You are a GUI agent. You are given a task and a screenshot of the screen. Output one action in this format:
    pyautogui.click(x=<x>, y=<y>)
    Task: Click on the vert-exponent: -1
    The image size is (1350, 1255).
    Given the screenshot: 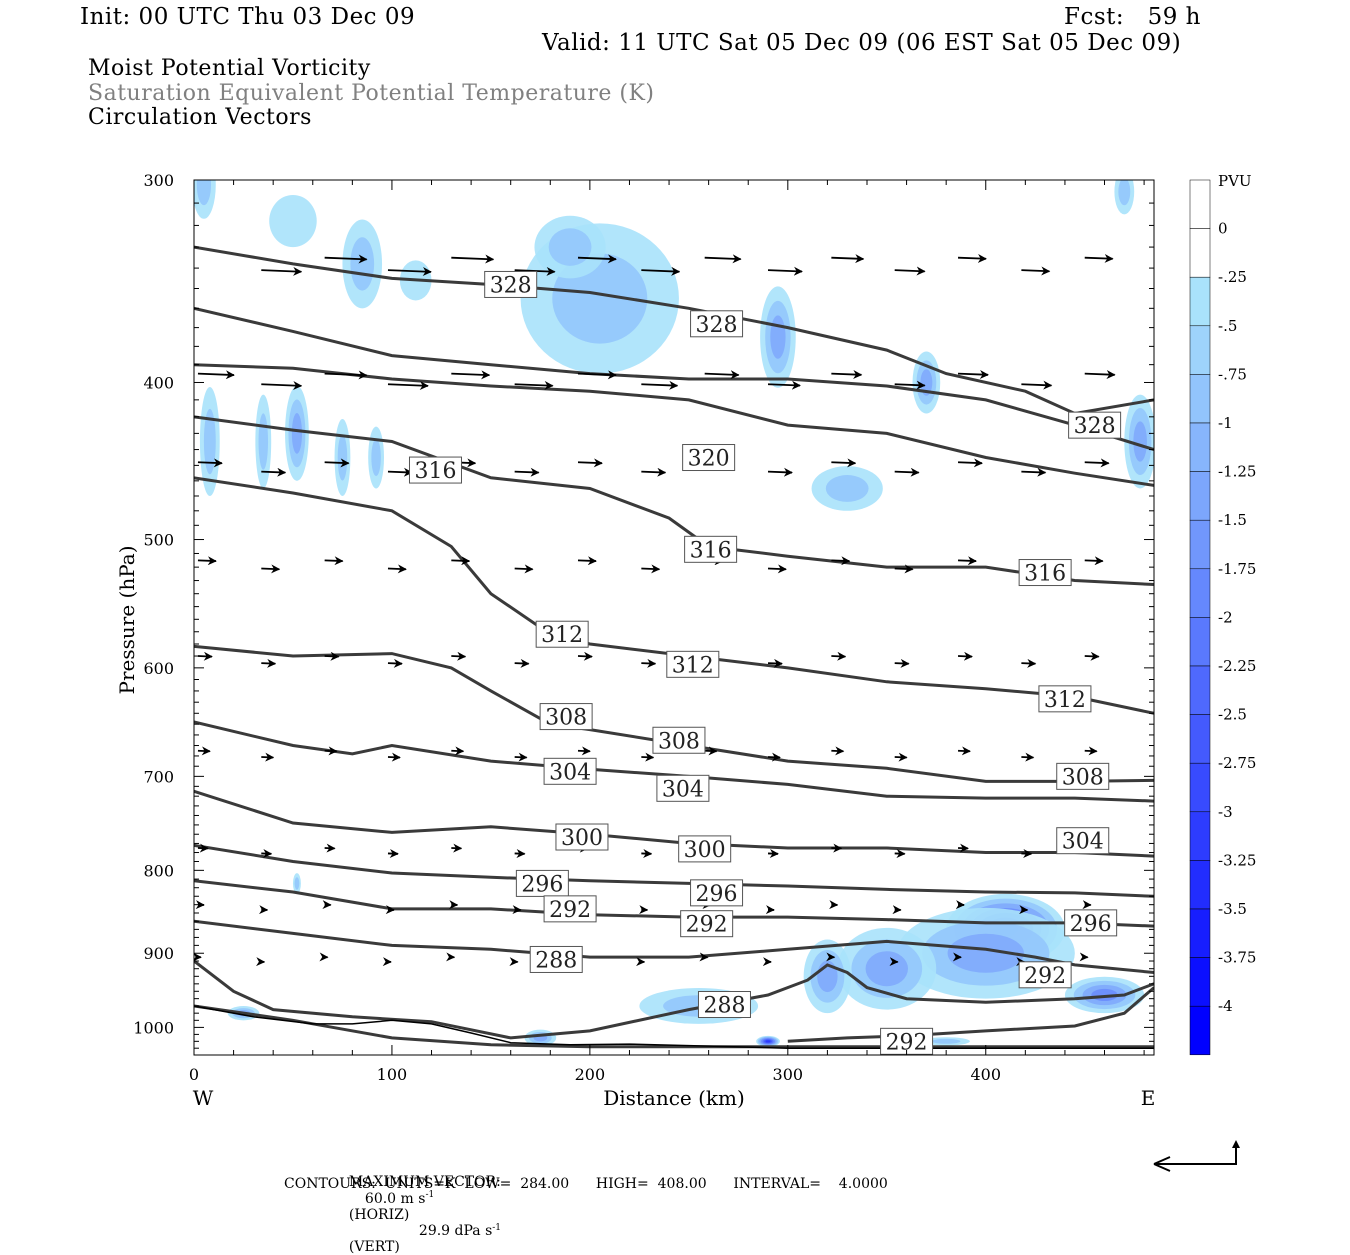 What is the action you would take?
    pyautogui.click(x=496, y=1228)
    